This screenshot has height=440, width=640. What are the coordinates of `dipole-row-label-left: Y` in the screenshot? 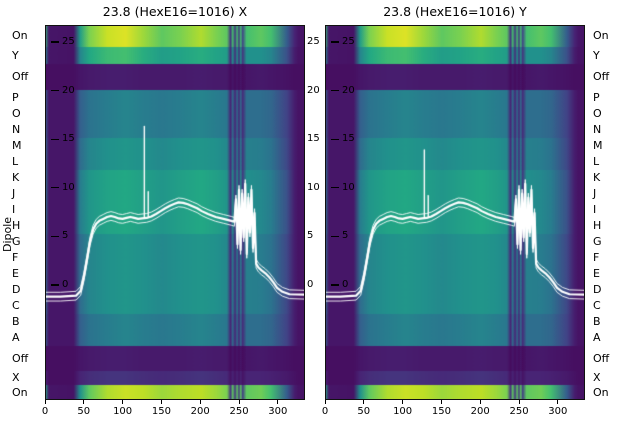 It's located at (15, 55).